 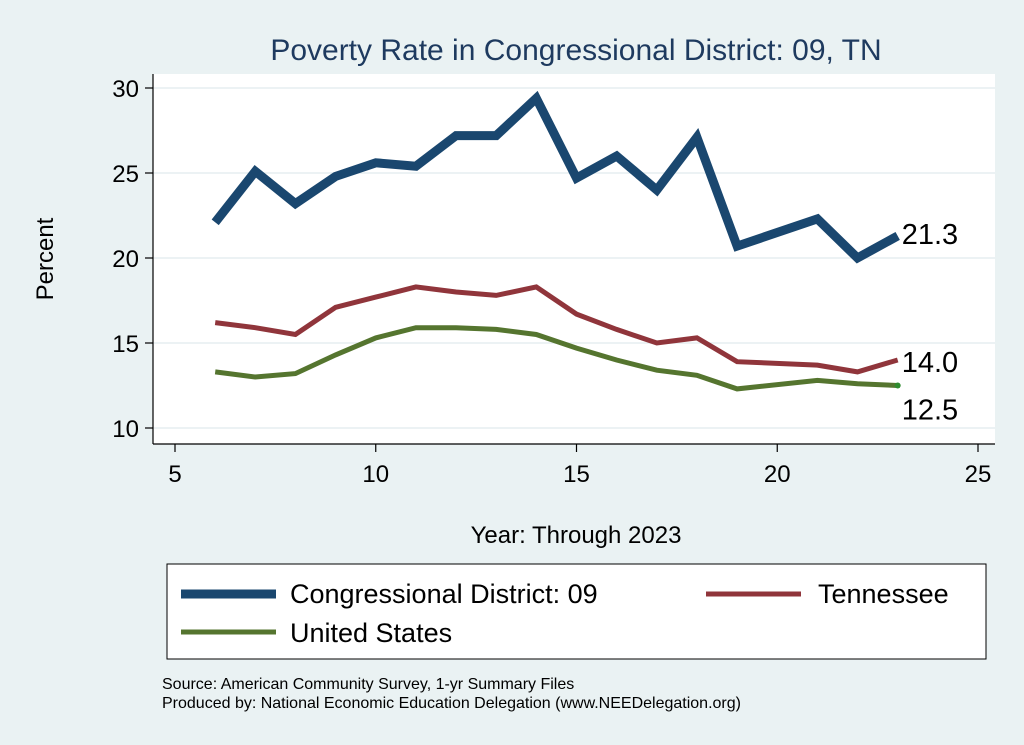 What do you see at coordinates (897, 385) in the screenshot?
I see `end-point-united-states` at bounding box center [897, 385].